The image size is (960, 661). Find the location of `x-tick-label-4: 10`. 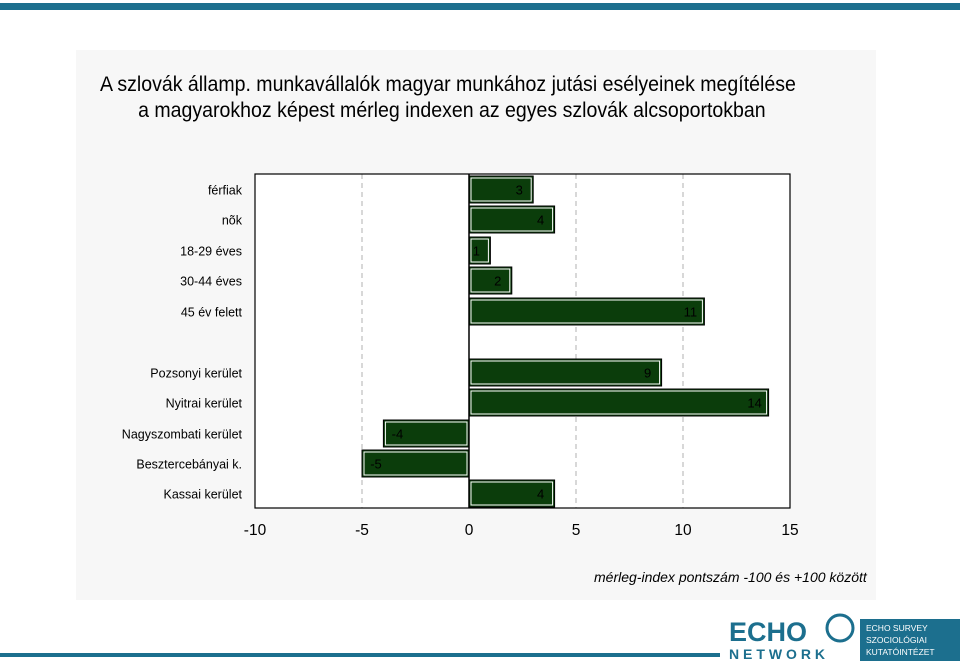

x-tick-label-4: 10 is located at coordinates (683, 530).